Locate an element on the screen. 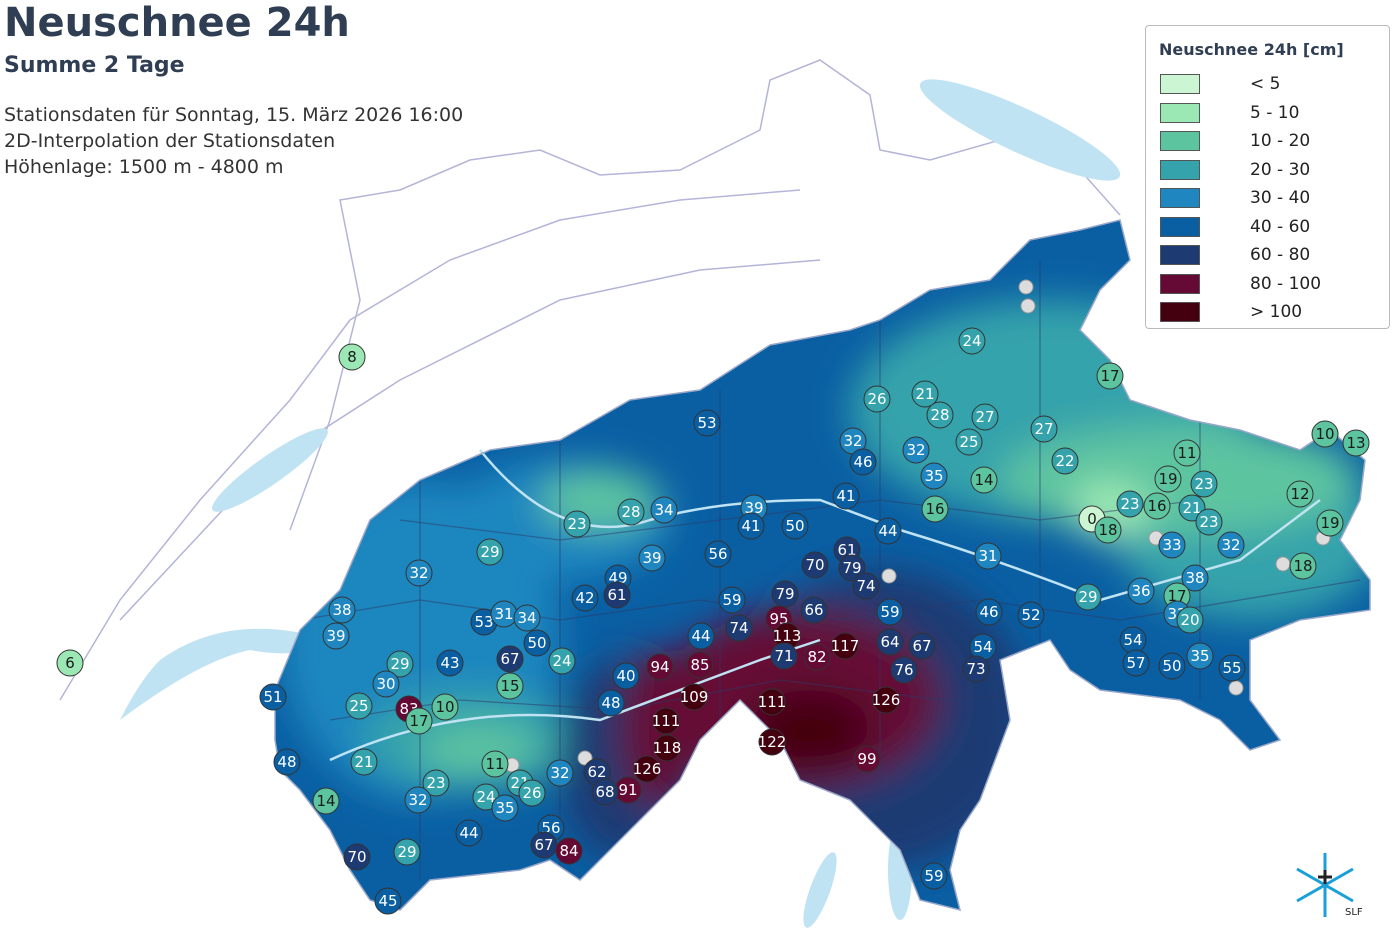  legend-item: < 5 is located at coordinates (1270, 84).